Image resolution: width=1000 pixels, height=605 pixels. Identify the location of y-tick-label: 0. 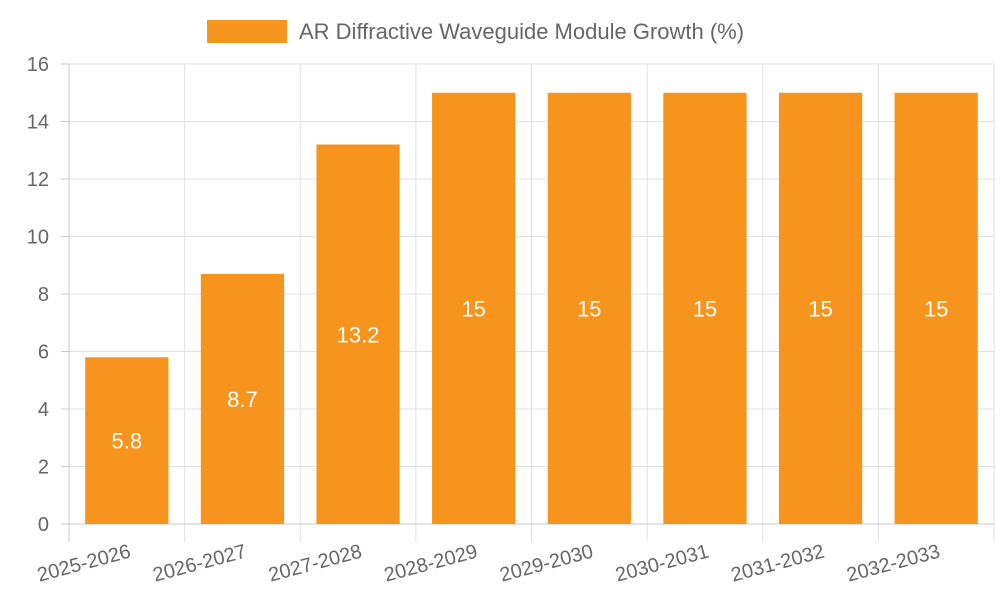
(43, 525).